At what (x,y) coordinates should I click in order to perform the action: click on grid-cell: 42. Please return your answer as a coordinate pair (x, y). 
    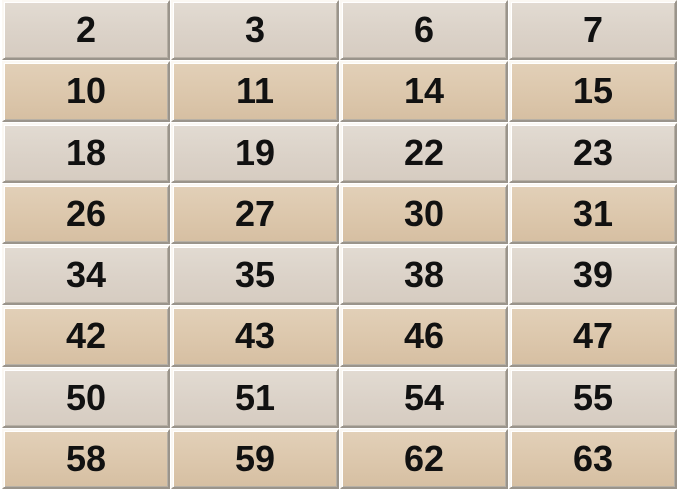
    Looking at the image, I should click on (86, 336).